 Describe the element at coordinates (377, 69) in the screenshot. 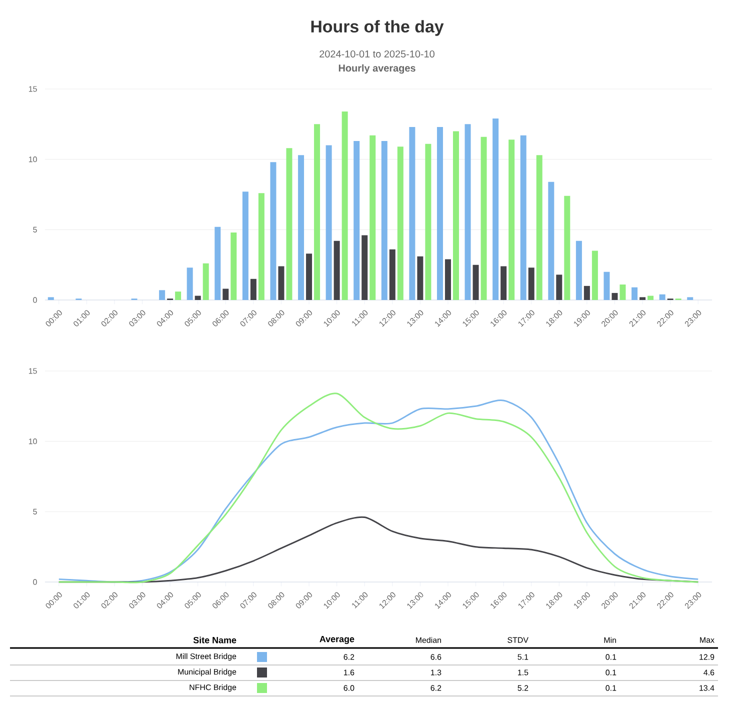

I see `text: Hourly averages` at that location.